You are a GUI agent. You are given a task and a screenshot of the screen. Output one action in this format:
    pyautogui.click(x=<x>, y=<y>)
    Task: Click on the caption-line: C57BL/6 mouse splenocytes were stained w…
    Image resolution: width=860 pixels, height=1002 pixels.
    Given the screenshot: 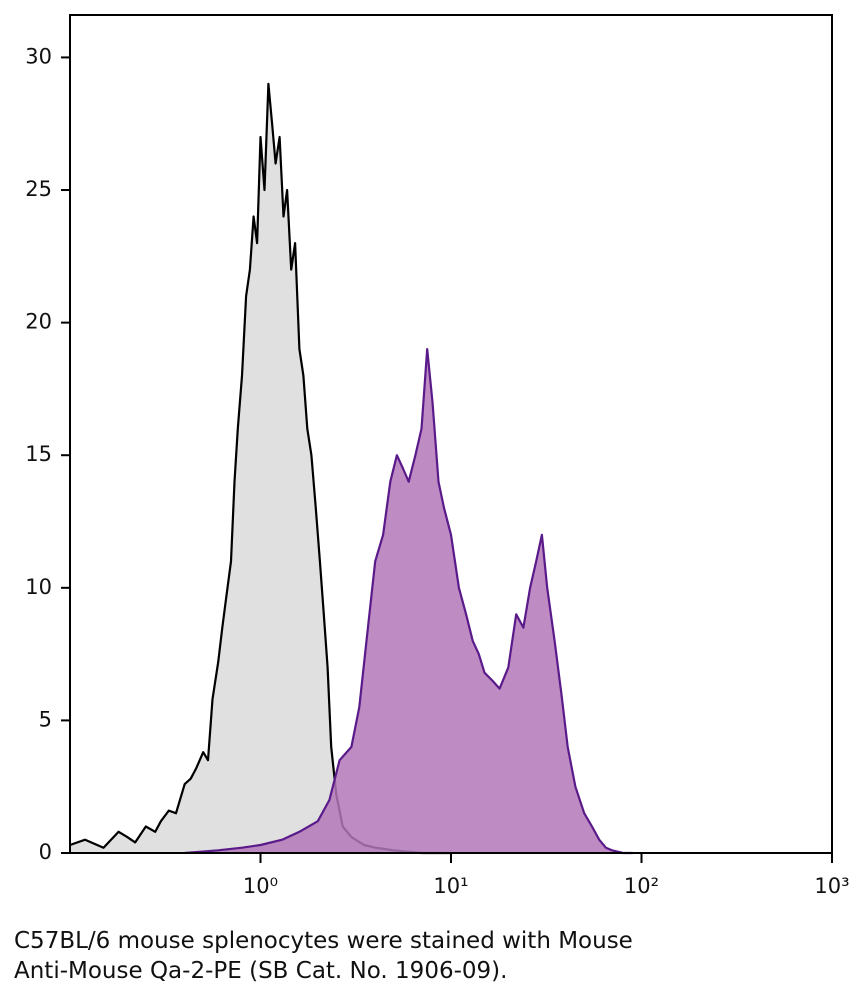 What is the action you would take?
    pyautogui.click(x=323, y=941)
    